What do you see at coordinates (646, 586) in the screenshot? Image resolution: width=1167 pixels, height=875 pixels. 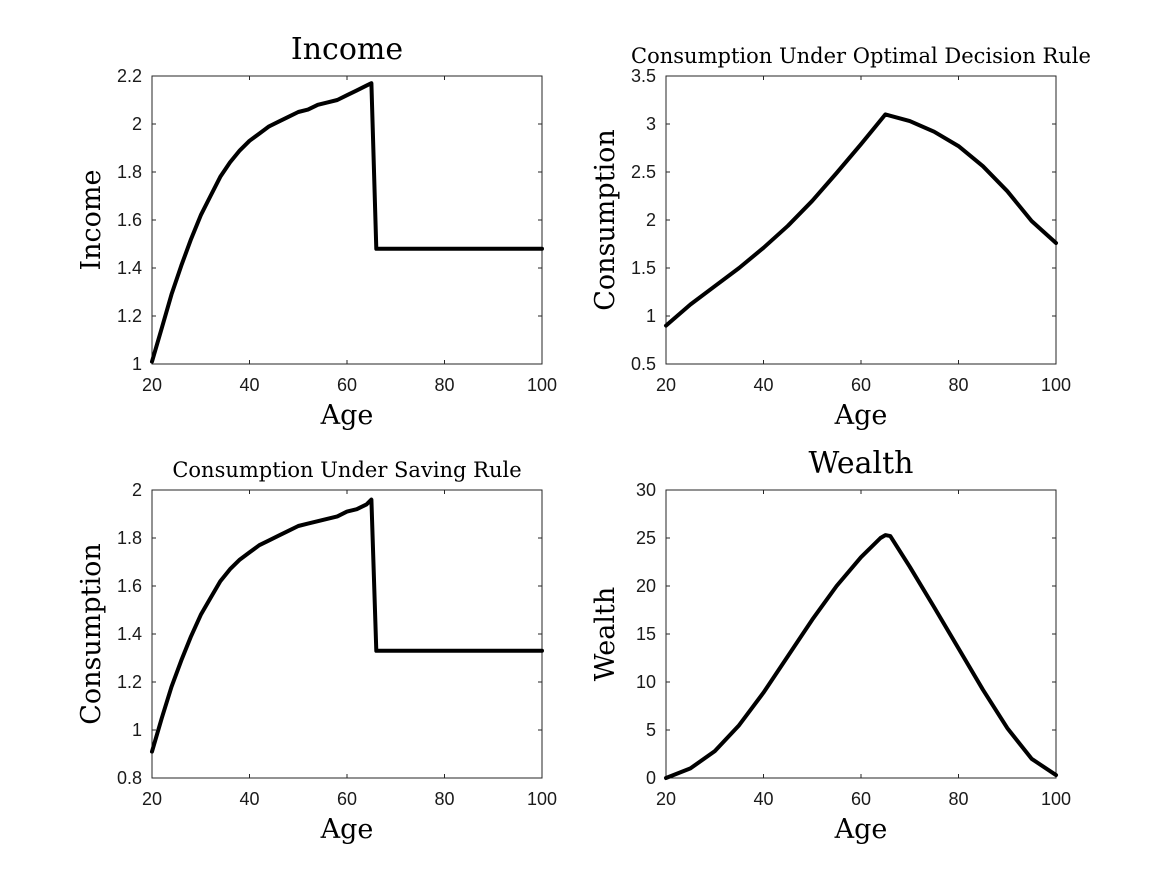 I see `y-tick-label: 20` at bounding box center [646, 586].